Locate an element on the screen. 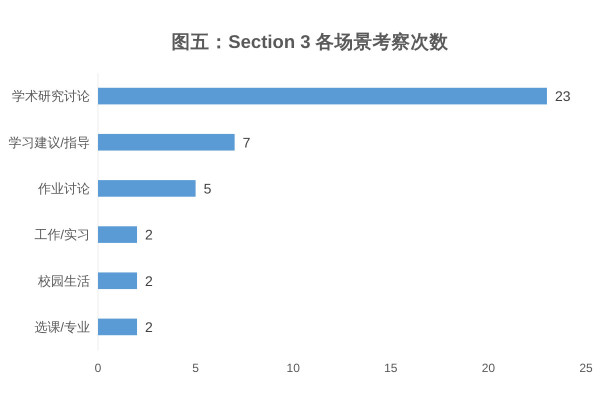  category-label: 学术研究讨论 is located at coordinates (51, 96).